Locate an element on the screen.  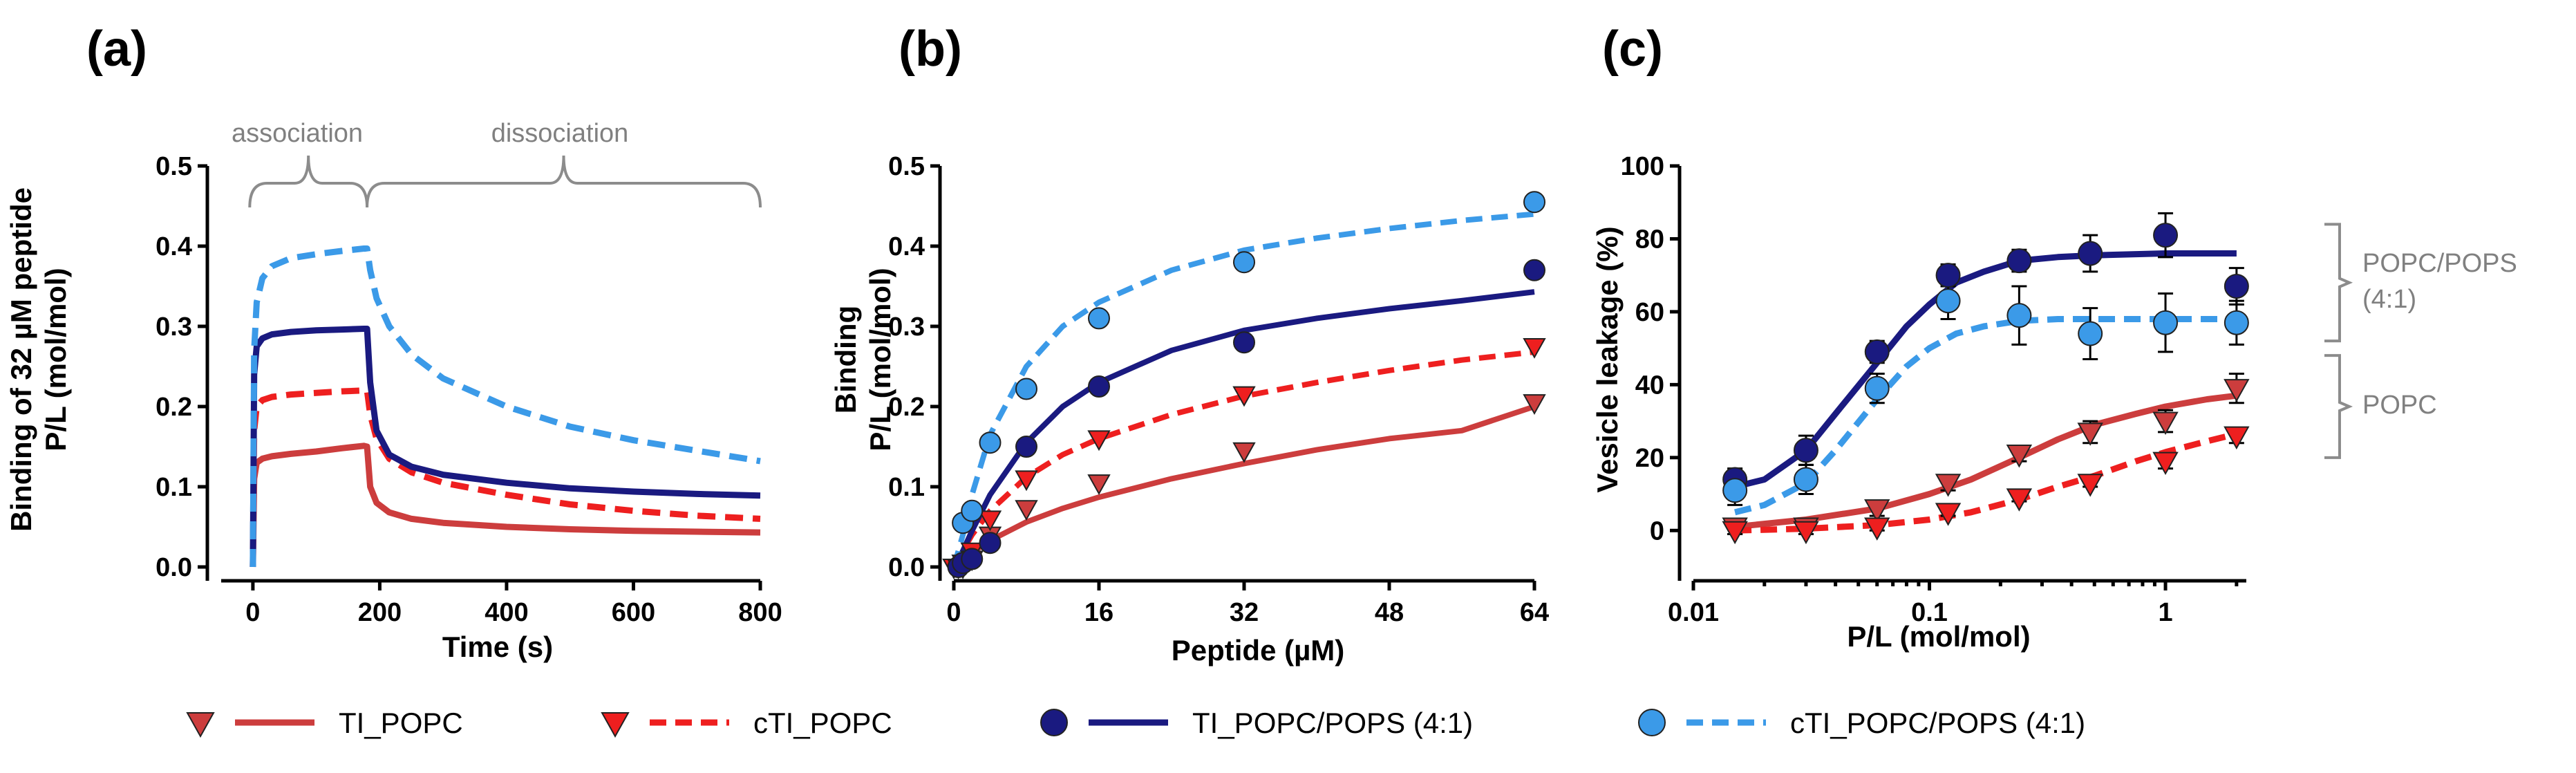
panel-c-series is located at coordinates (1986, 379).